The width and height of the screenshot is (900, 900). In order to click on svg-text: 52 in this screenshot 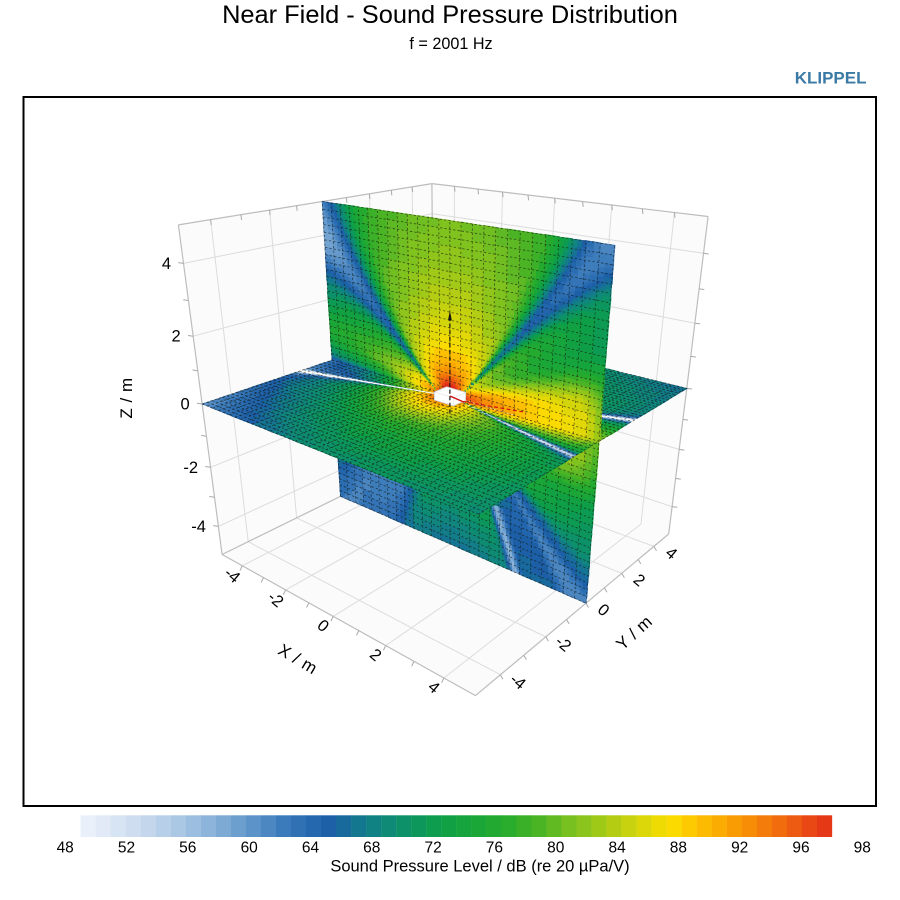, I will do `click(126, 848)`.